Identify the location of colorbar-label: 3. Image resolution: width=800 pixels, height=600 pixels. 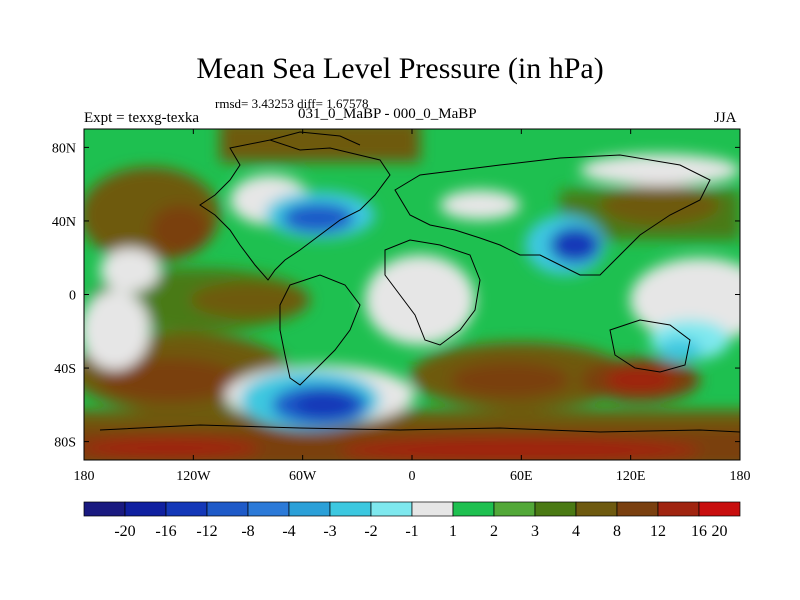
(535, 531).